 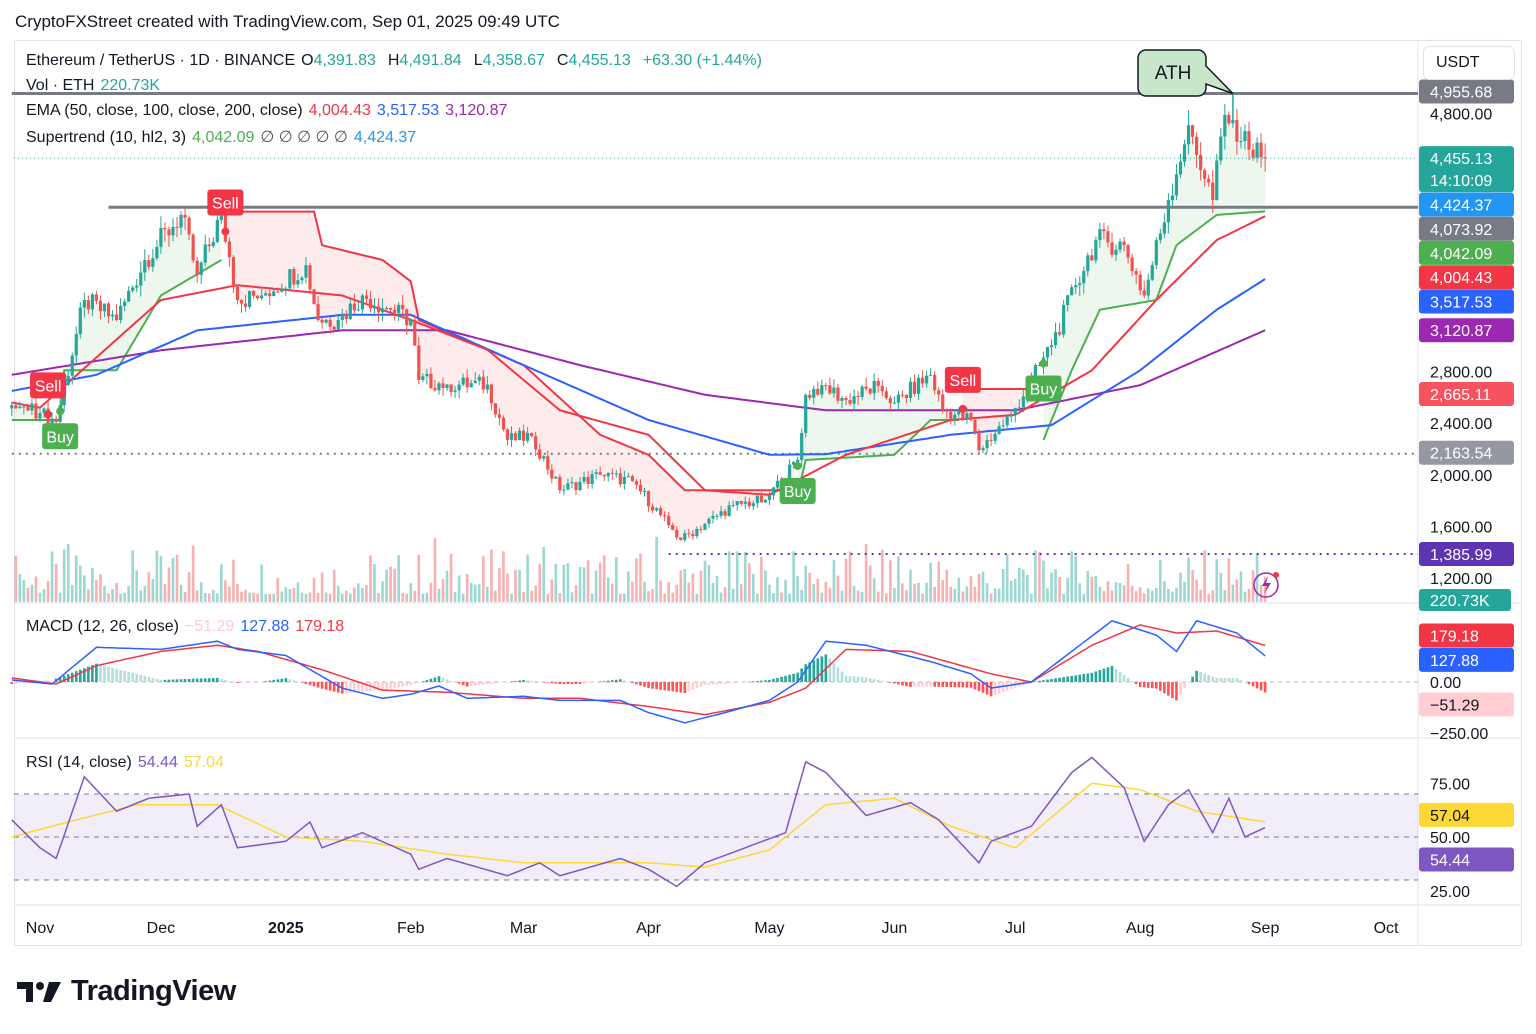 I want to click on x-tick-label: Jun, so click(x=894, y=928).